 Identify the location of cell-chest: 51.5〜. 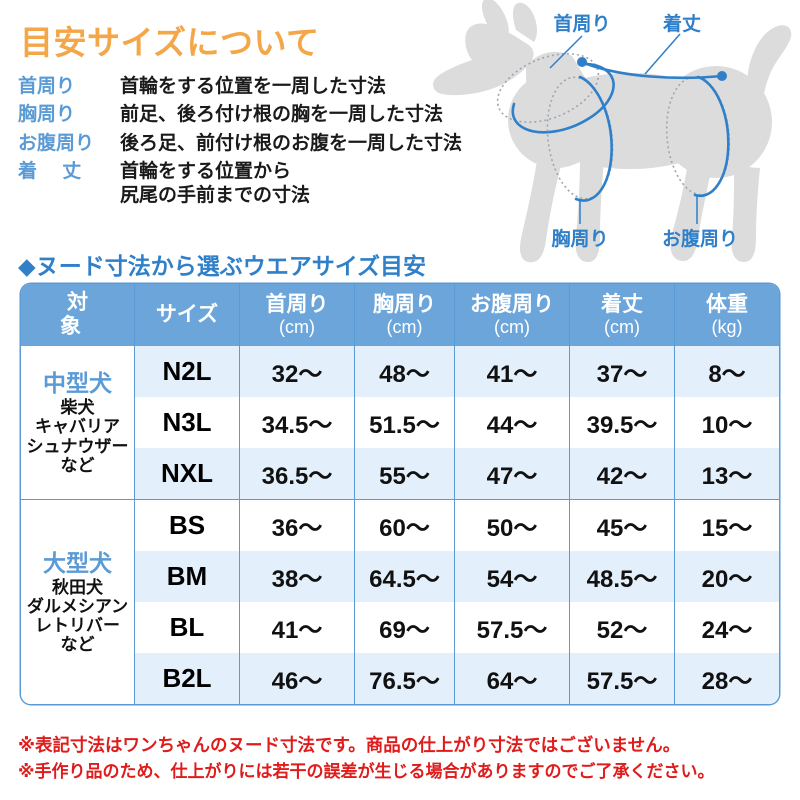
(405, 422).